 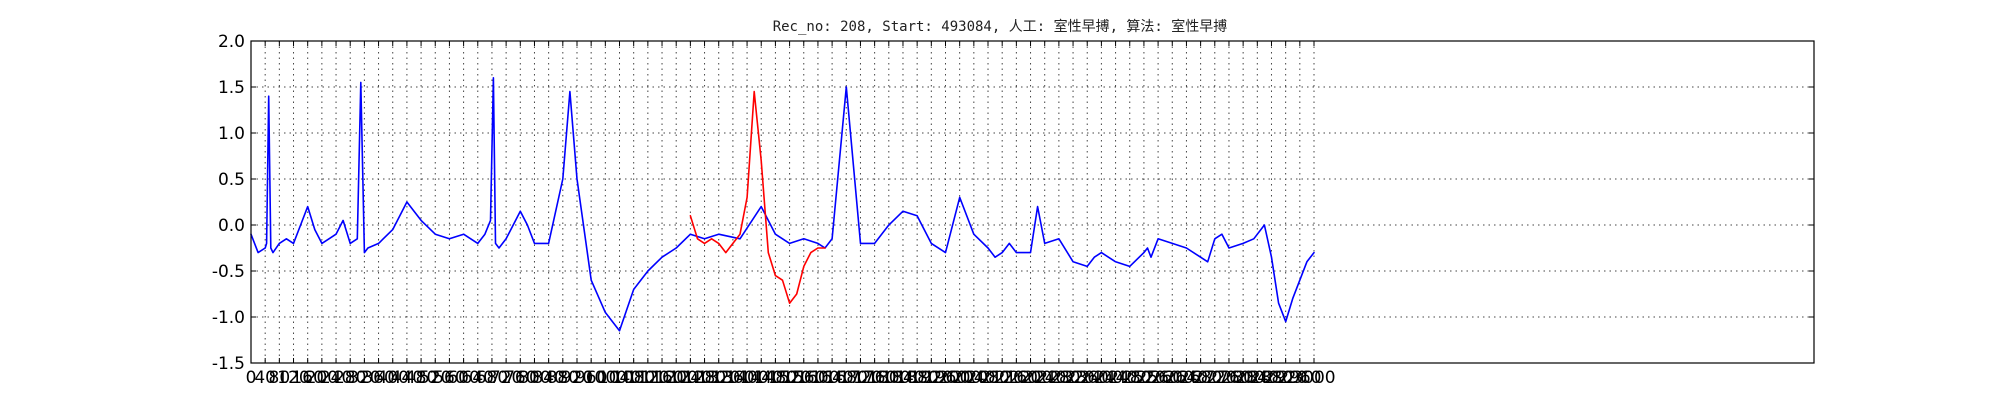 What do you see at coordinates (548, 378) in the screenshot?
I see `x-tick-label: 840` at bounding box center [548, 378].